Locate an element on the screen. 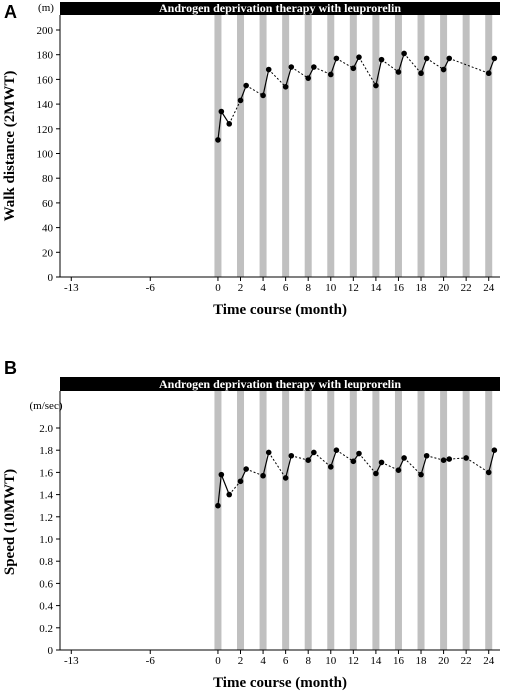  y-axis-title: Speed (10MWT) is located at coordinates (10, 522).